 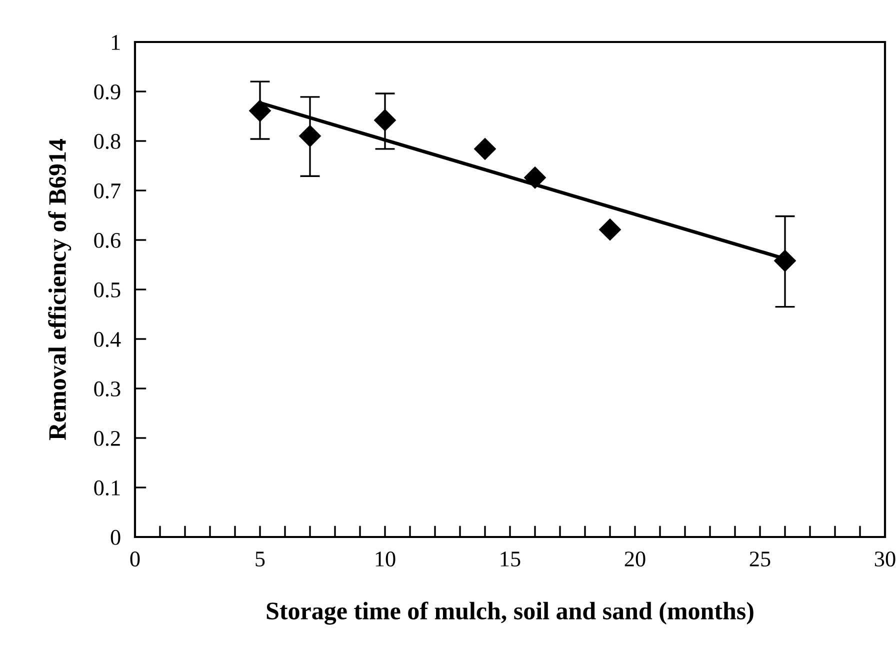 What do you see at coordinates (115, 537) in the screenshot?
I see `y-tick-label: 0` at bounding box center [115, 537].